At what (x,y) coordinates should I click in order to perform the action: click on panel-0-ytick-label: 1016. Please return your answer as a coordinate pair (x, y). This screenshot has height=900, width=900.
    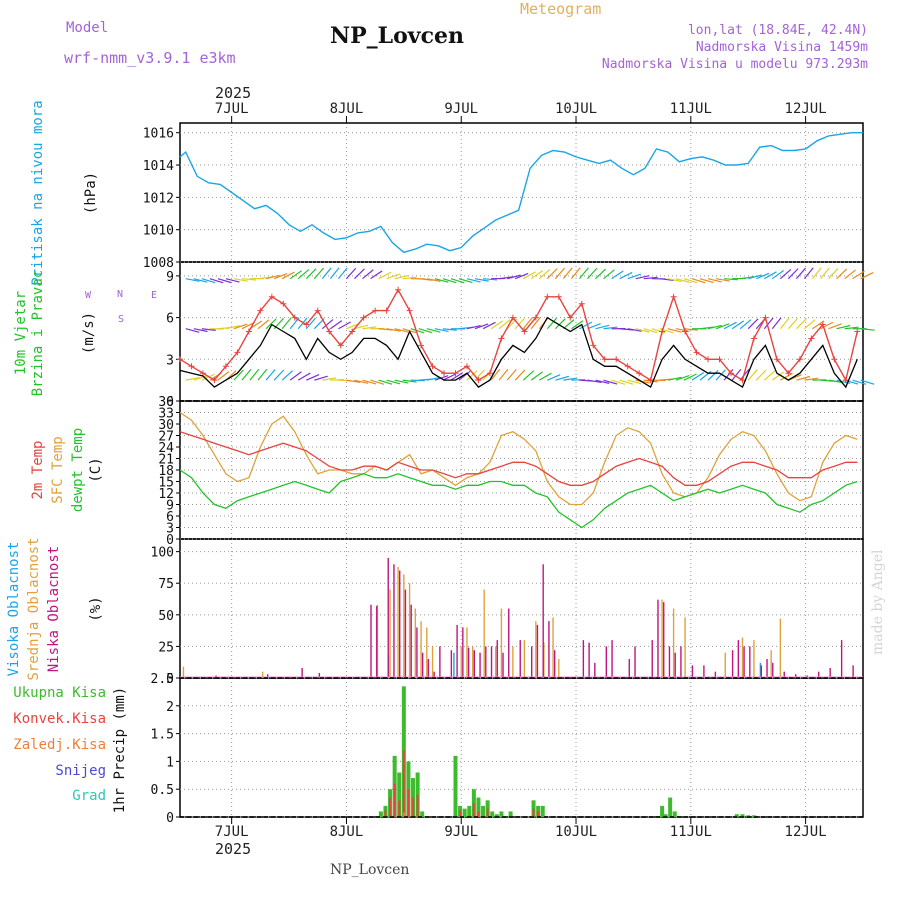
    Looking at the image, I should click on (158, 134).